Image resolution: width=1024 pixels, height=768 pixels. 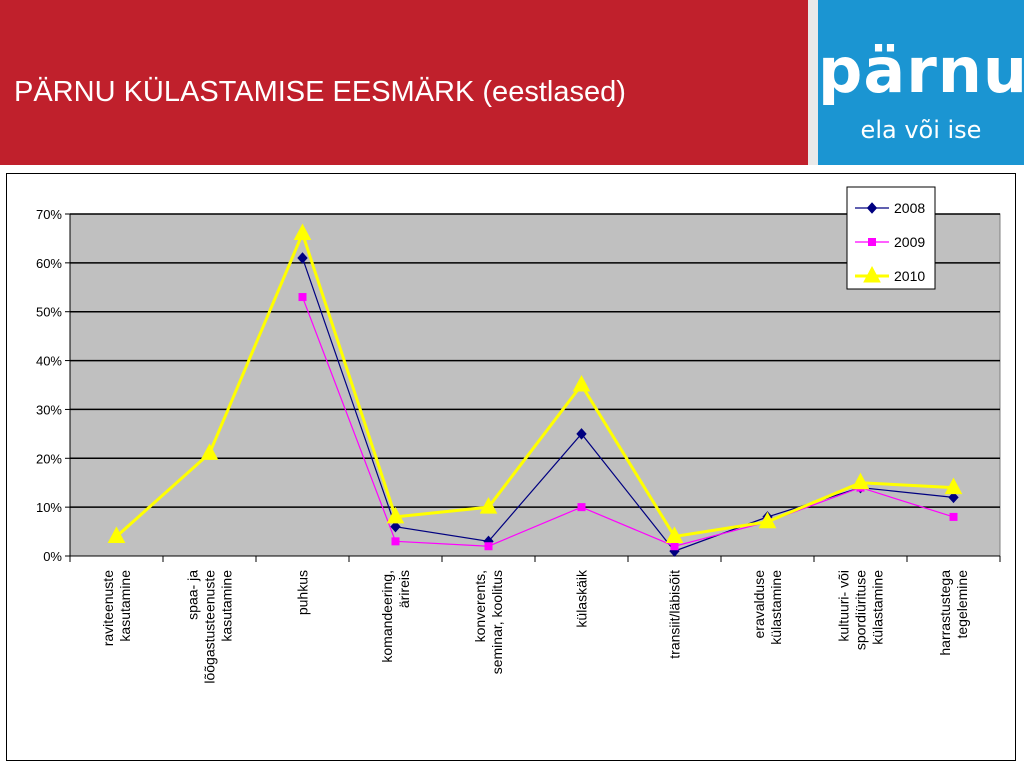 What do you see at coordinates (861, 610) in the screenshot?
I see `x-category-label: spordiürituse` at bounding box center [861, 610].